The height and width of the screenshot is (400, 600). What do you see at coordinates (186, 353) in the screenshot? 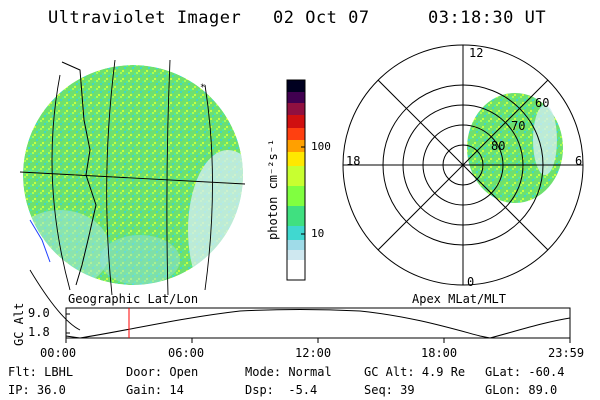
I see `time-tick-0600: 06:00` at bounding box center [186, 353].